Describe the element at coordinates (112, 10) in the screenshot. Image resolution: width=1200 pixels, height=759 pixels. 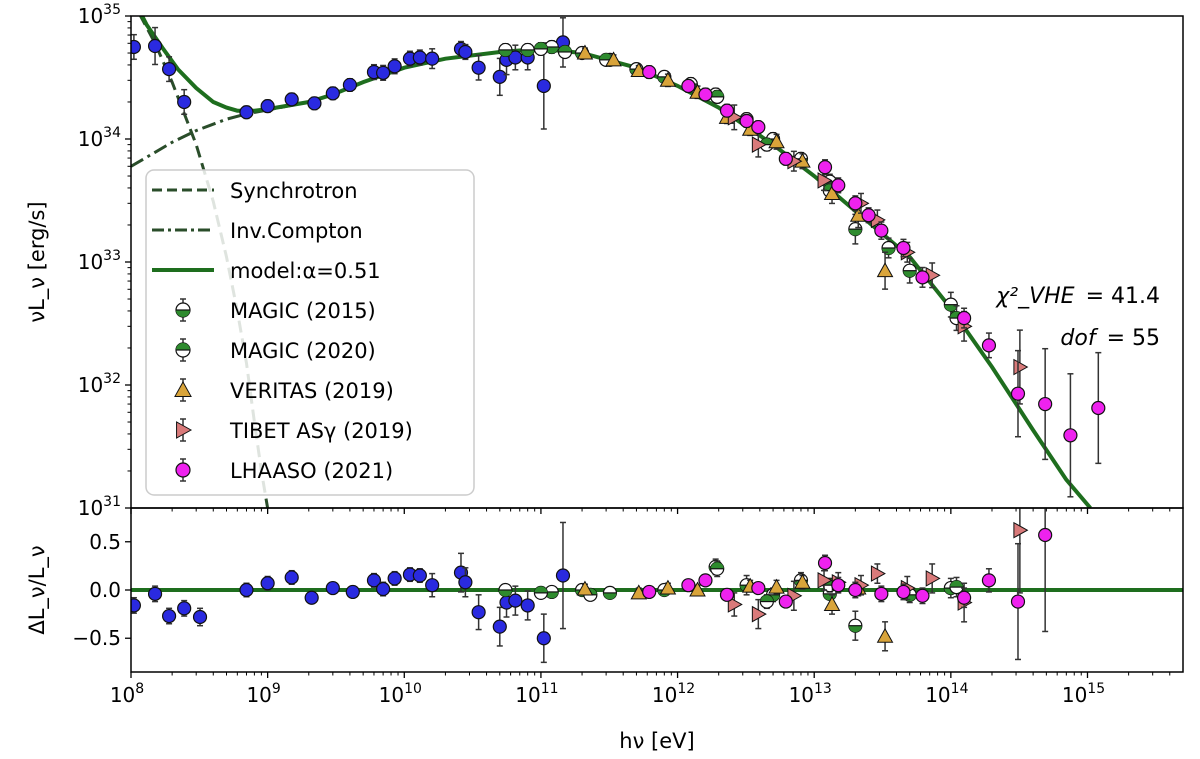
I see `y-tick-label-exponent: 35` at that location.